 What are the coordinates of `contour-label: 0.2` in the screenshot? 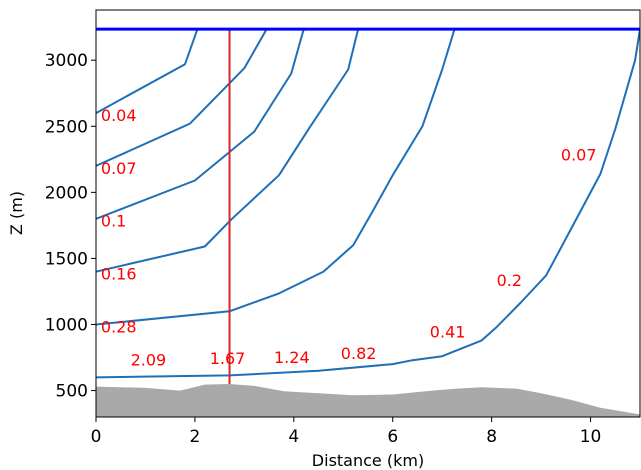 It's located at (509, 280).